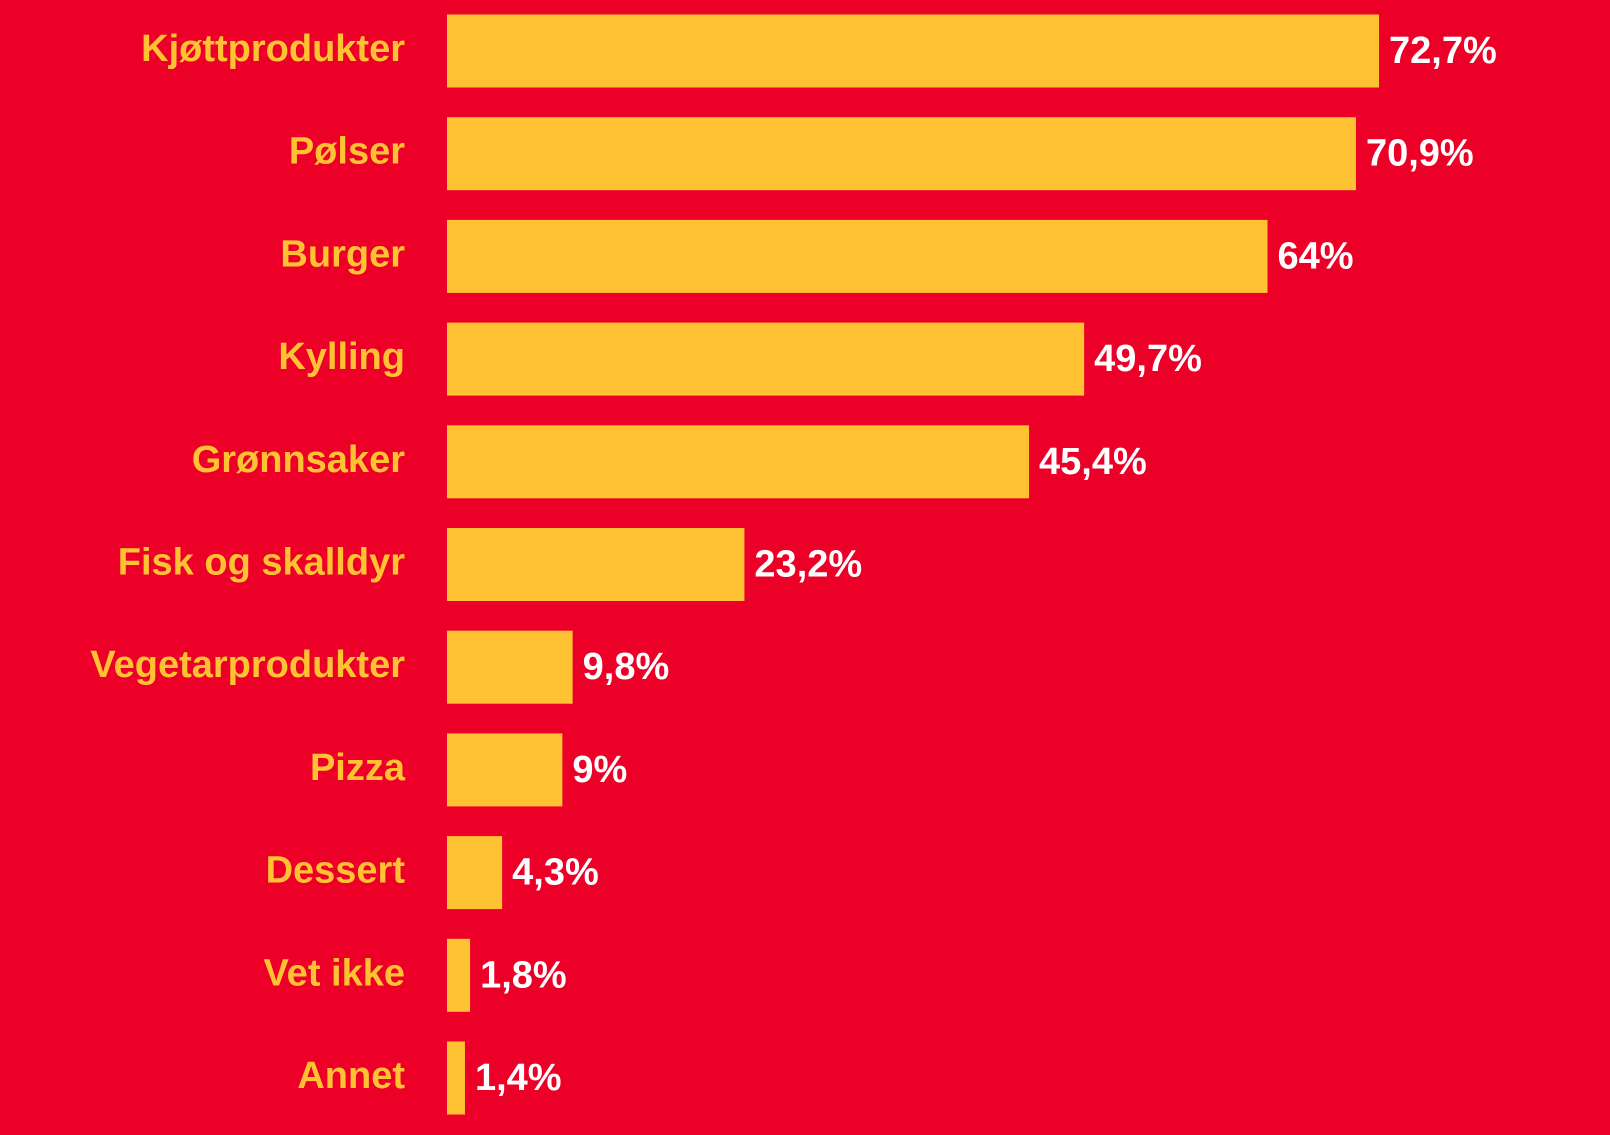 This screenshot has height=1135, width=1610. I want to click on category-label: Burger, so click(342, 254).